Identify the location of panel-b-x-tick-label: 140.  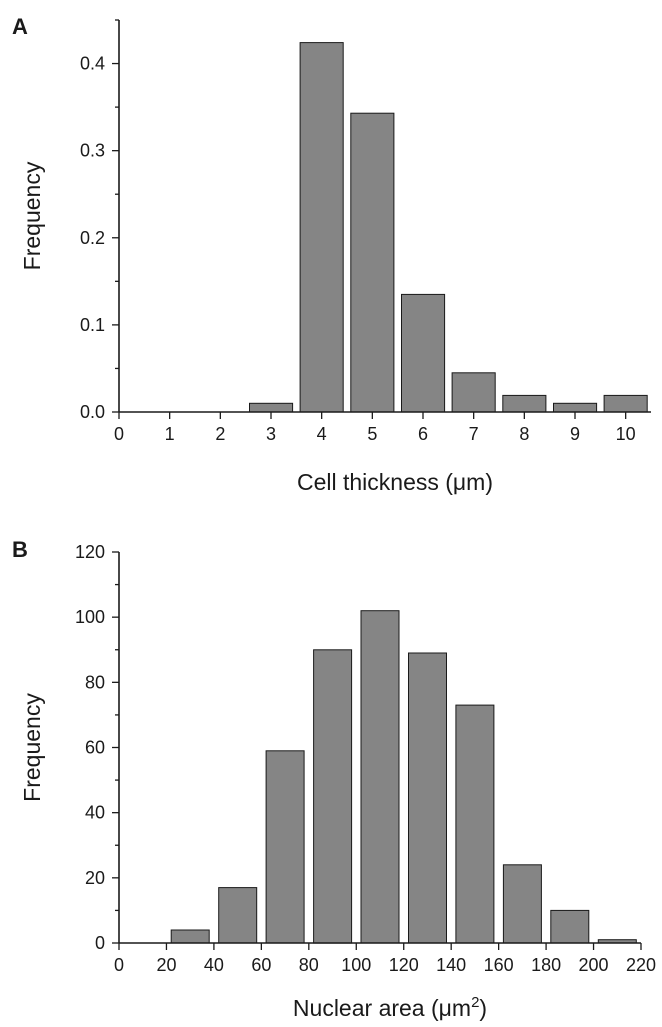
(451, 965).